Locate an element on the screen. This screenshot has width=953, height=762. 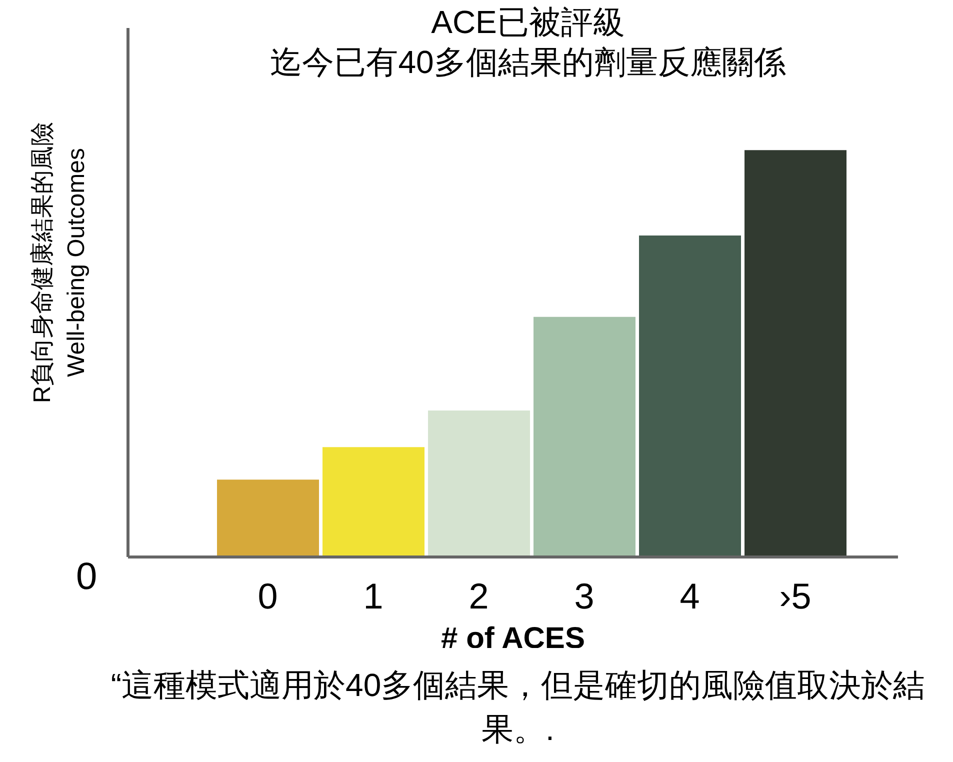
x-tick-label: ›5 is located at coordinates (795, 596).